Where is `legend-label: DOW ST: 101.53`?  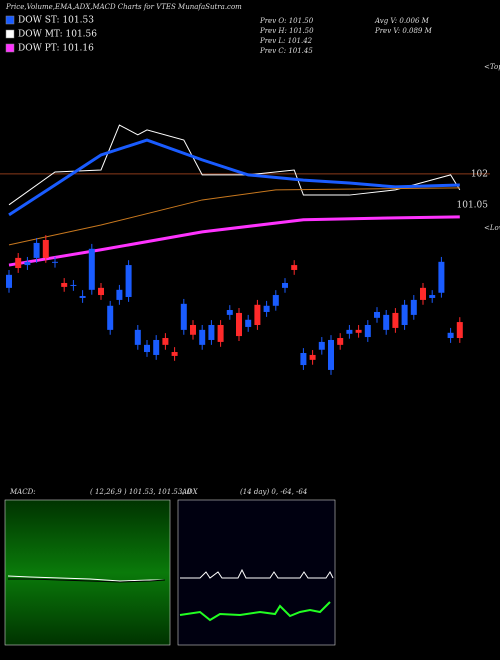
legend-label: DOW ST: 101.53 is located at coordinates (56, 21).